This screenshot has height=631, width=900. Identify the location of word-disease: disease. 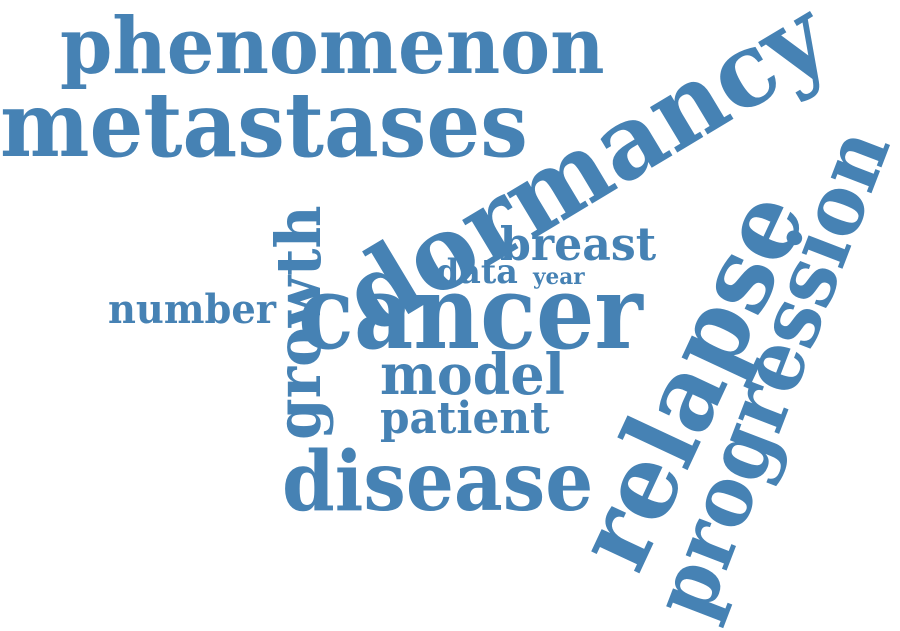
(451, 482).